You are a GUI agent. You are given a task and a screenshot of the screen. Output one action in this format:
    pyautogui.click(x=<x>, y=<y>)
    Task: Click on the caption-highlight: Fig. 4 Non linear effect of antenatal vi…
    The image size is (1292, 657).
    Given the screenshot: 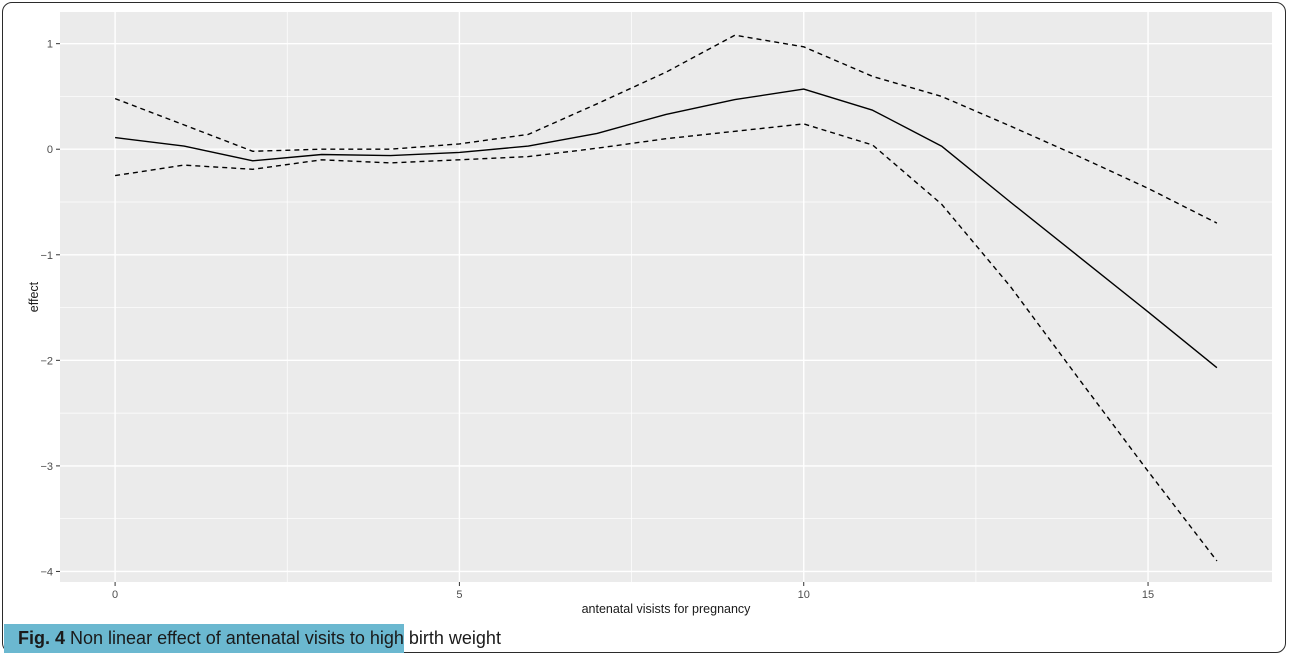 What is the action you would take?
    pyautogui.click(x=204, y=638)
    